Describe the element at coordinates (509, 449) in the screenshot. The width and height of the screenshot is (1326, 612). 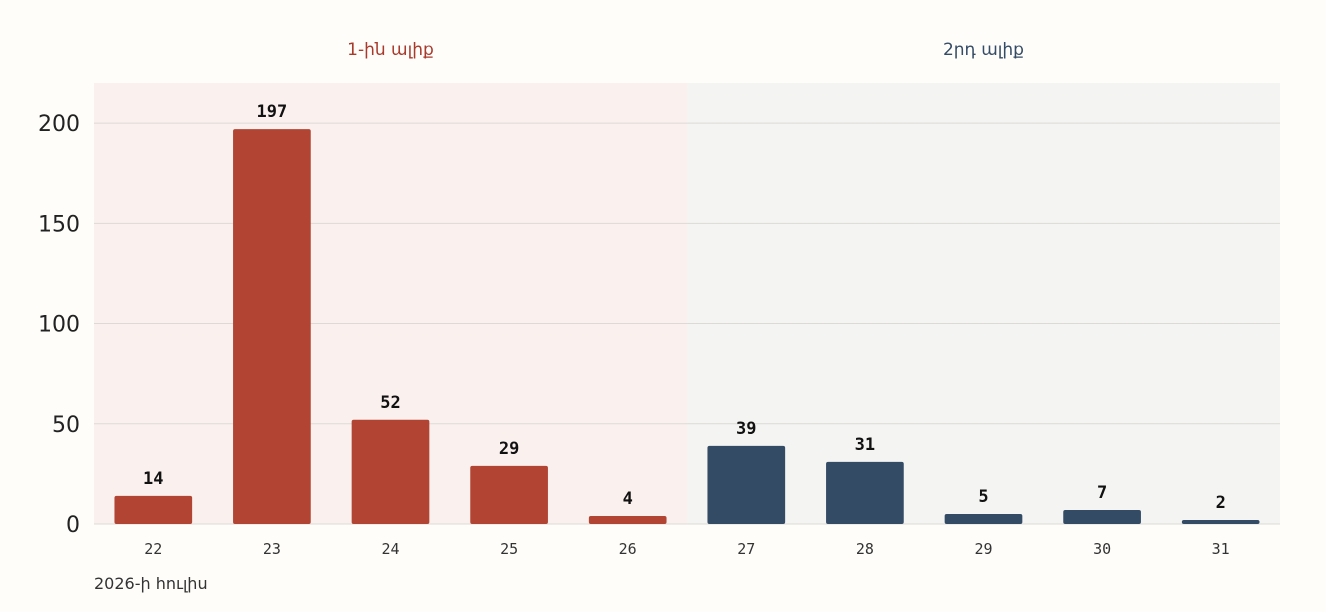
I see `bar-value-label: 29` at that location.